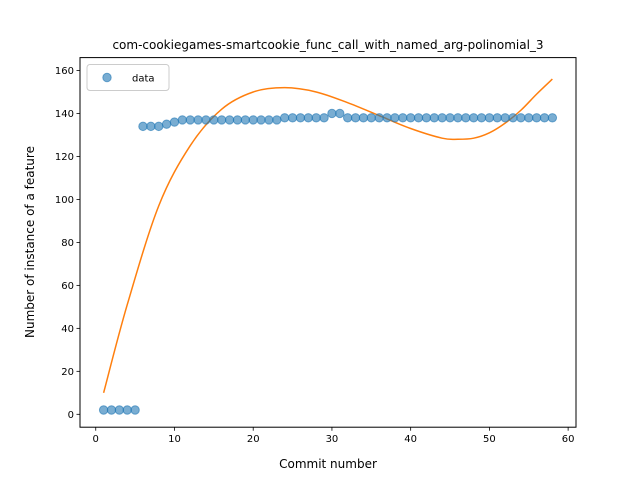 Image resolution: width=640 pixels, height=480 pixels. Describe the element at coordinates (64, 157) in the screenshot. I see `y-tick-label: 120` at that location.